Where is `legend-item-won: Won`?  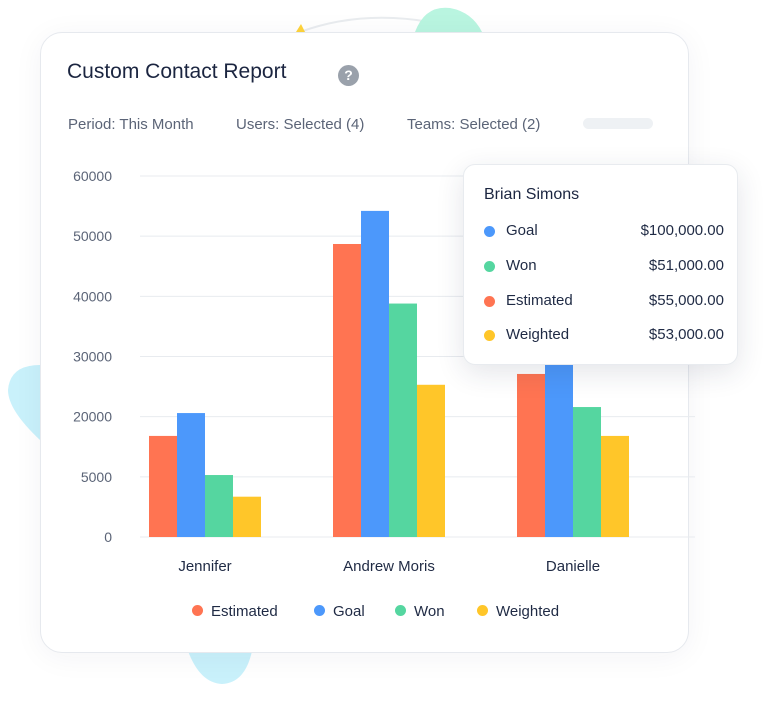 legend-item-won: Won is located at coordinates (420, 611).